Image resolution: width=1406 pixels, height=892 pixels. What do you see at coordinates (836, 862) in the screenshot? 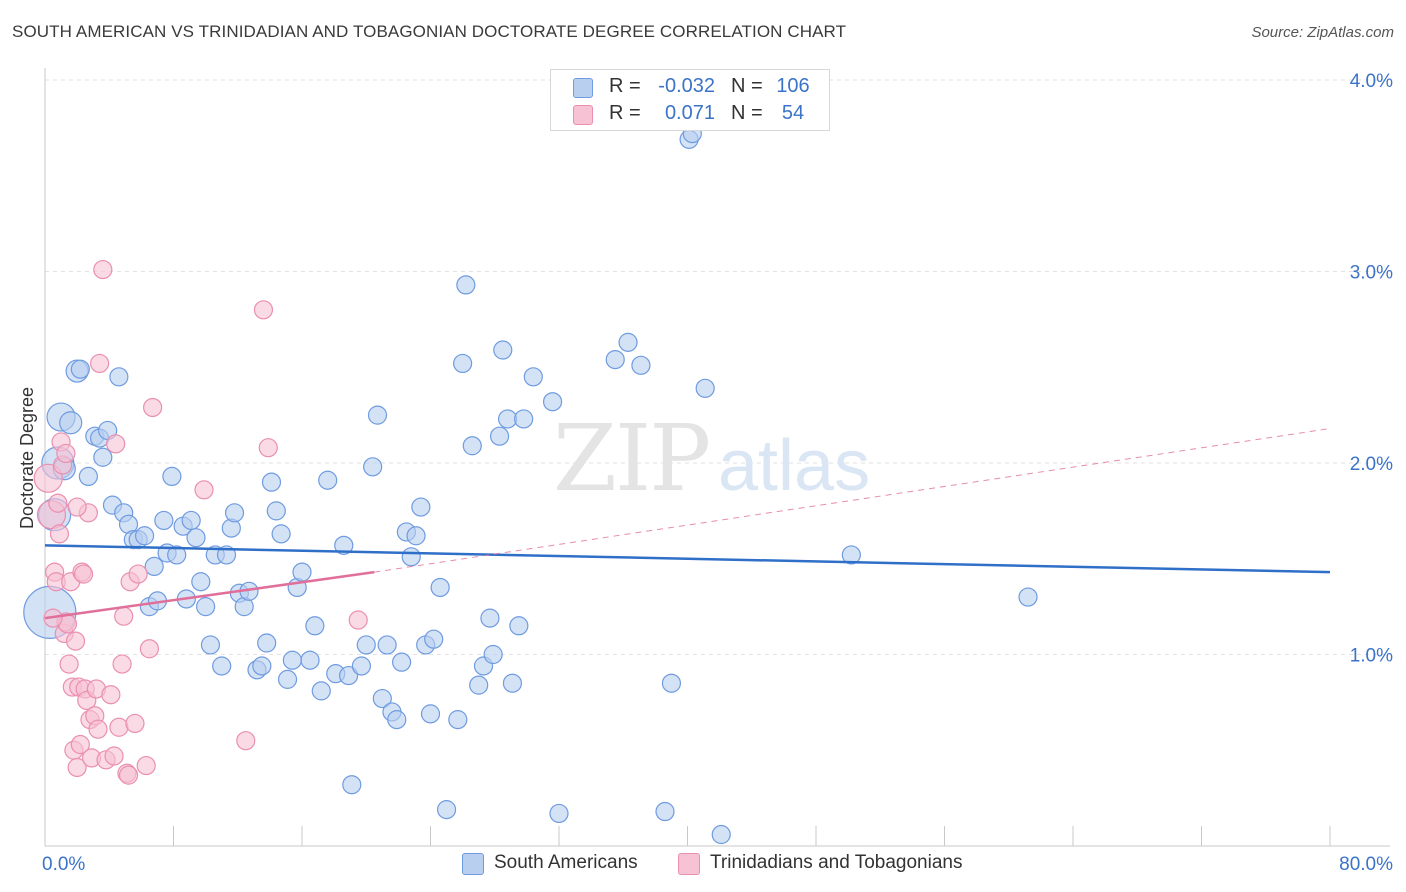
I see `legend-label: Trinidadians and Tobagonians` at bounding box center [836, 862].